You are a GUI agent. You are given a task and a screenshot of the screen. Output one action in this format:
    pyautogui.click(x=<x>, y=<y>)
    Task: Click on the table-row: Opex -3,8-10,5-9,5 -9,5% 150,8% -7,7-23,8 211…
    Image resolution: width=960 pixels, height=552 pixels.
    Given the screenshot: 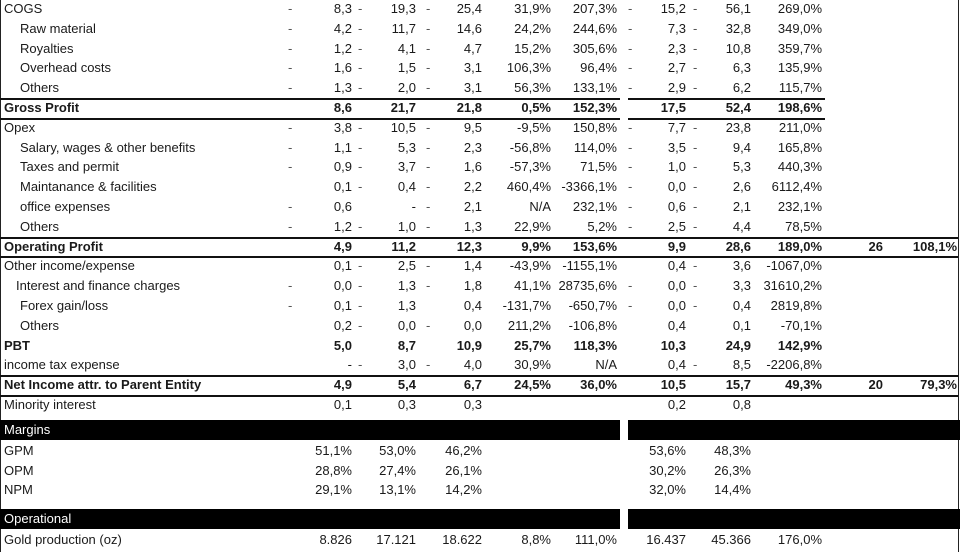 What is the action you would take?
    pyautogui.click(x=480, y=128)
    